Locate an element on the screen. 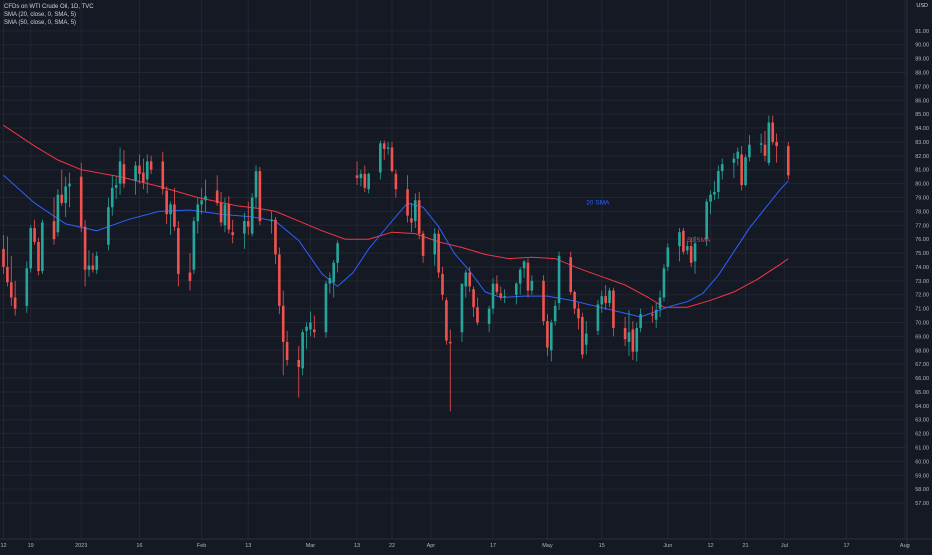  y-tick-label: 91.00 is located at coordinates (922, 32).